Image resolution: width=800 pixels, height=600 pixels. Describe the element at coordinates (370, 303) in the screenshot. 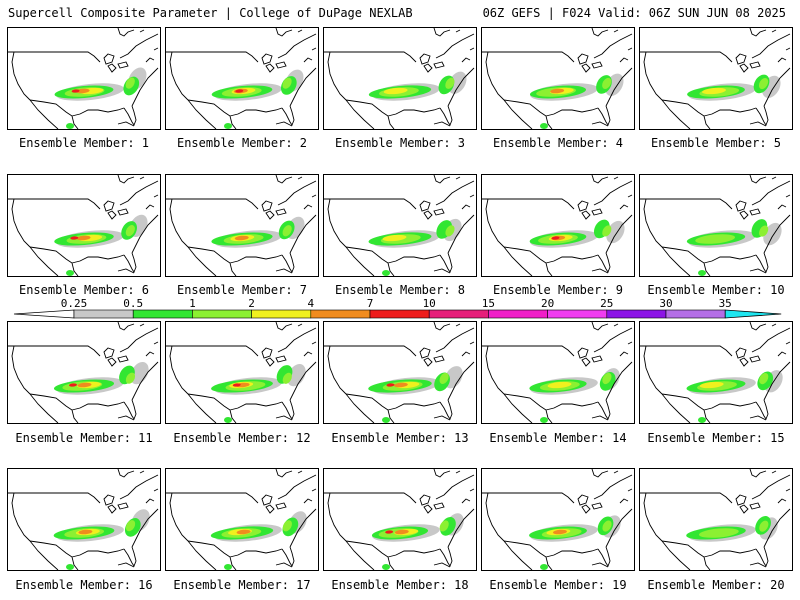

I see `colorbar-tick-label: 7` at that location.